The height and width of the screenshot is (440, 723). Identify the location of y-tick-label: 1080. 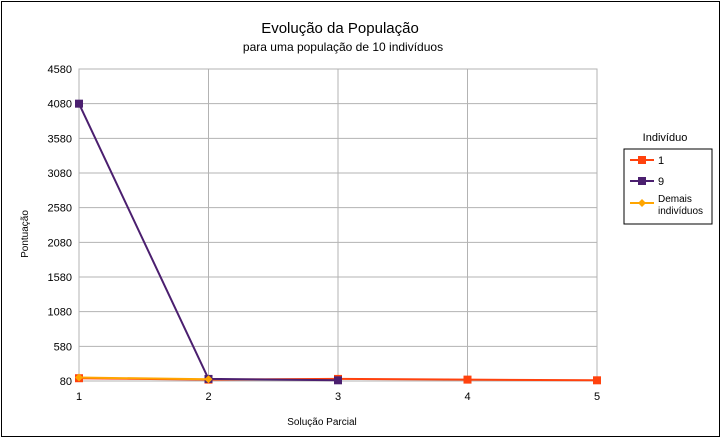
(60, 313).